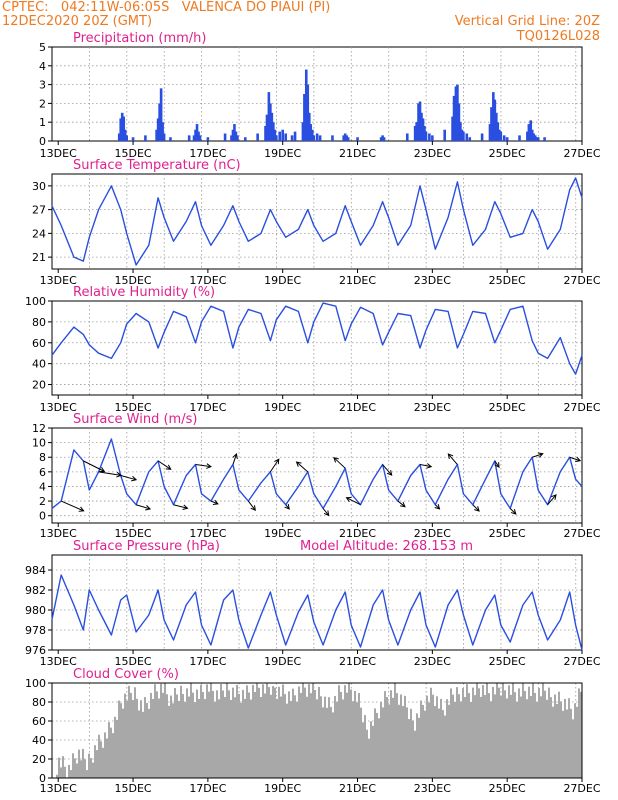  I want to click on x-tick-label: 25DEC, so click(507, 788).